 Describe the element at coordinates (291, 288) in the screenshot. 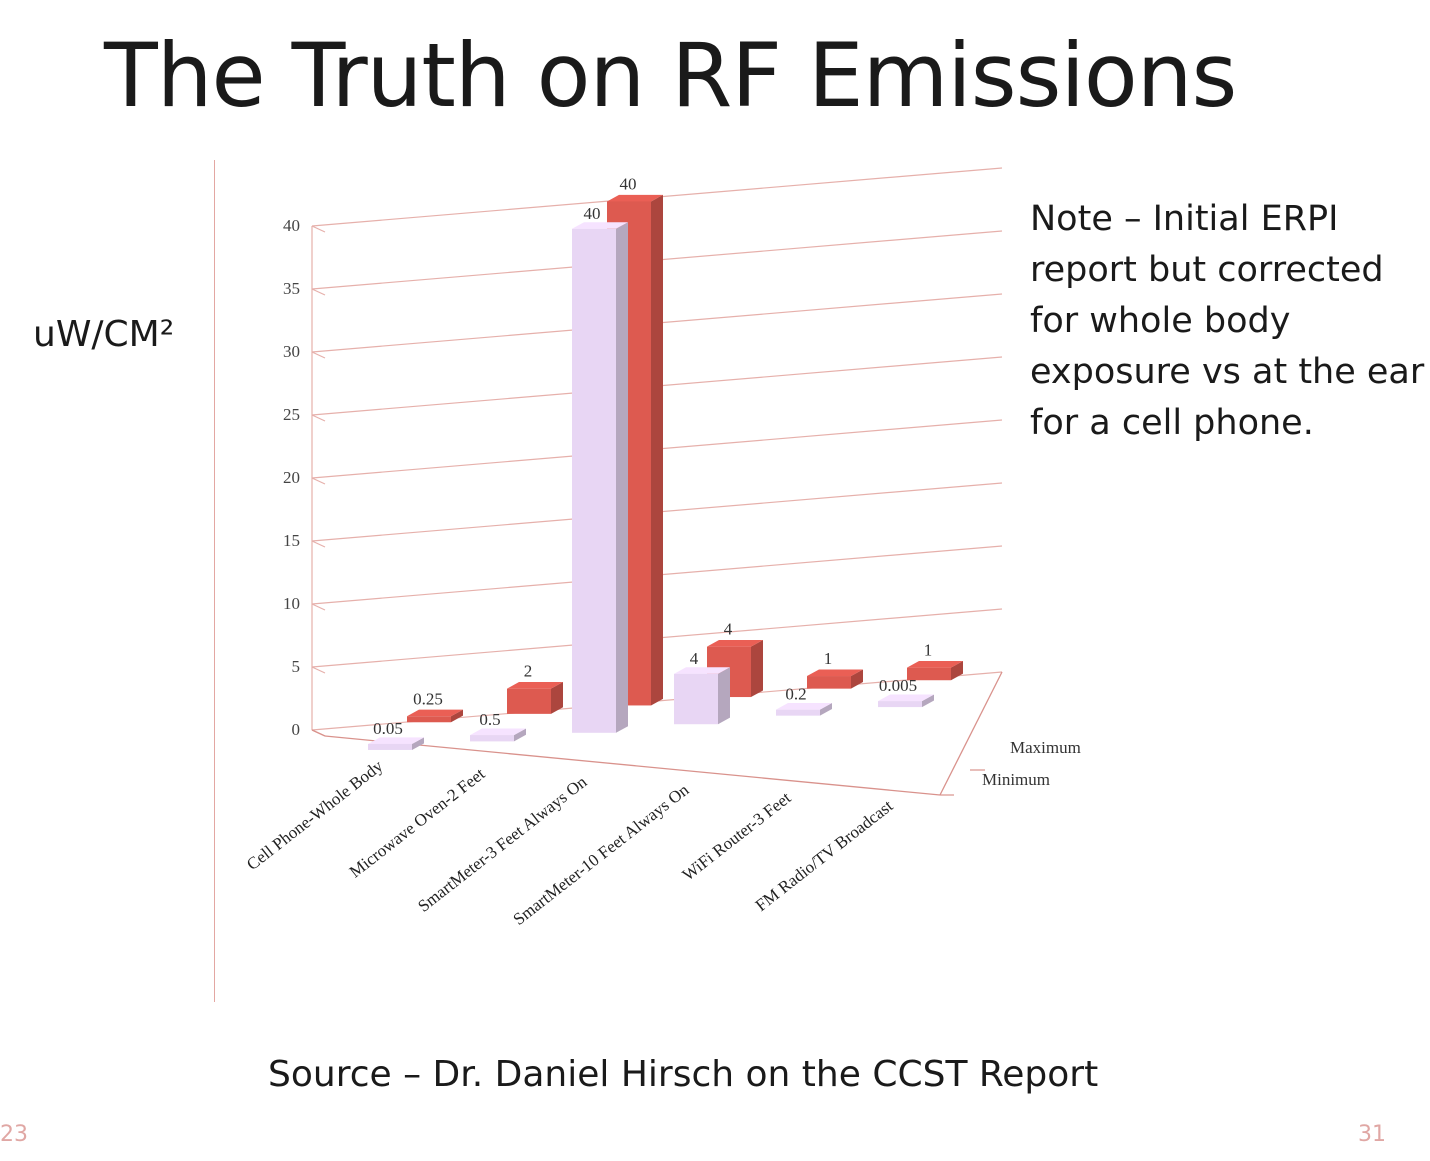

I see `y-tick-label: 35` at that location.